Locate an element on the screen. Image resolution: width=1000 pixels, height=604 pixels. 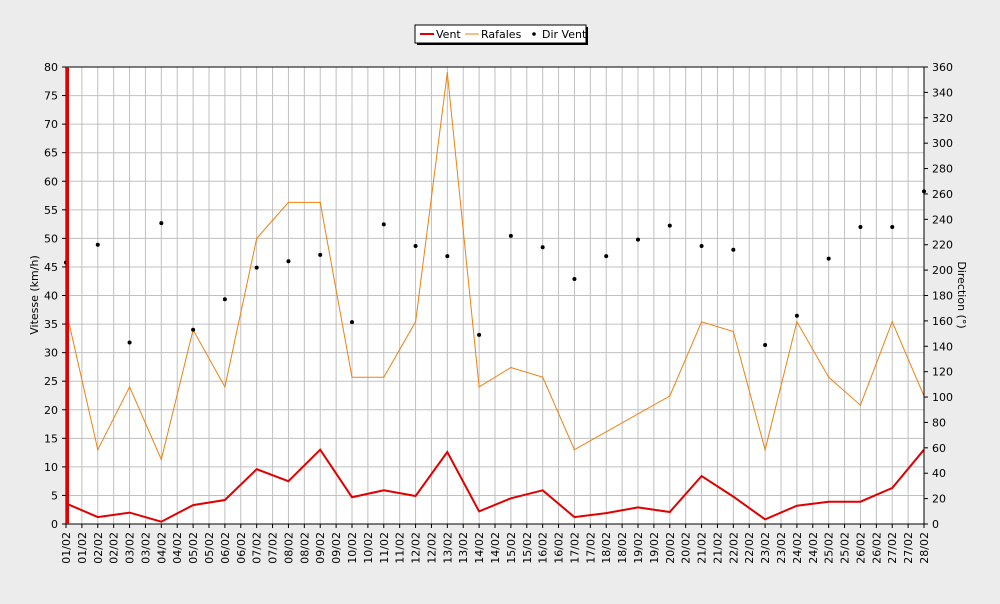
right-tick-label: 100 is located at coordinates (942, 397).